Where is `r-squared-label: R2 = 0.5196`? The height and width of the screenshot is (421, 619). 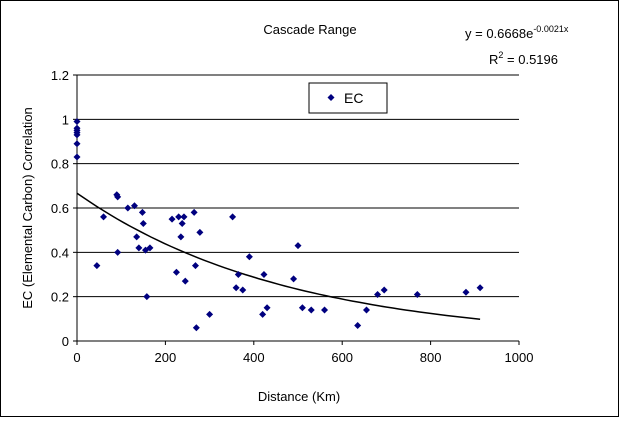 r-squared-label: R2 = 0.5196 is located at coordinates (523, 58).